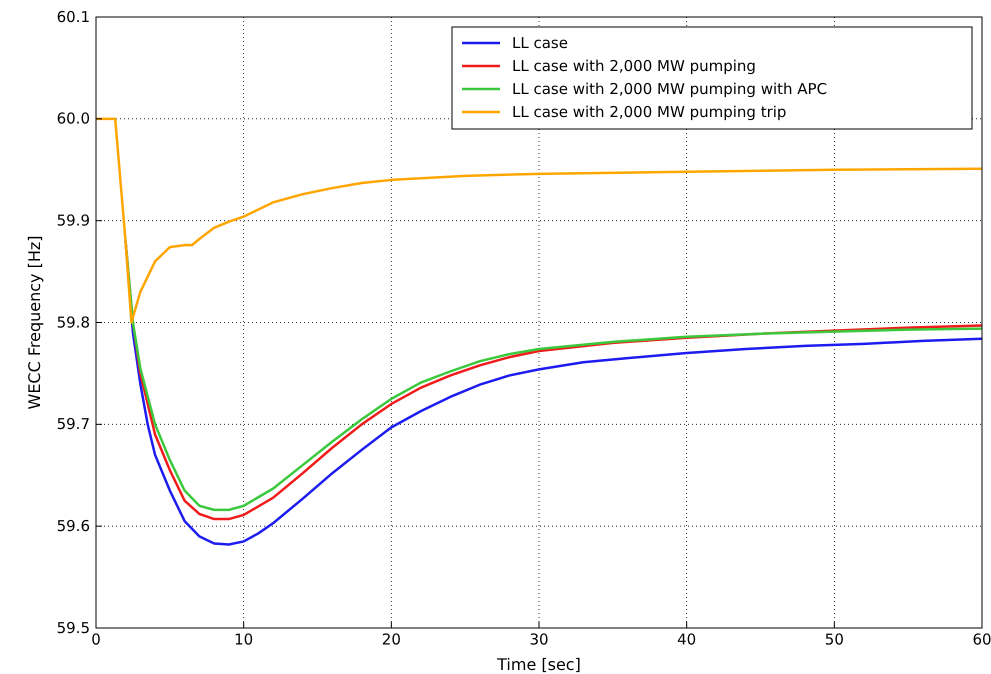 The width and height of the screenshot is (991, 674). What do you see at coordinates (686, 639) in the screenshot?
I see `x-tick-label: 40` at bounding box center [686, 639].